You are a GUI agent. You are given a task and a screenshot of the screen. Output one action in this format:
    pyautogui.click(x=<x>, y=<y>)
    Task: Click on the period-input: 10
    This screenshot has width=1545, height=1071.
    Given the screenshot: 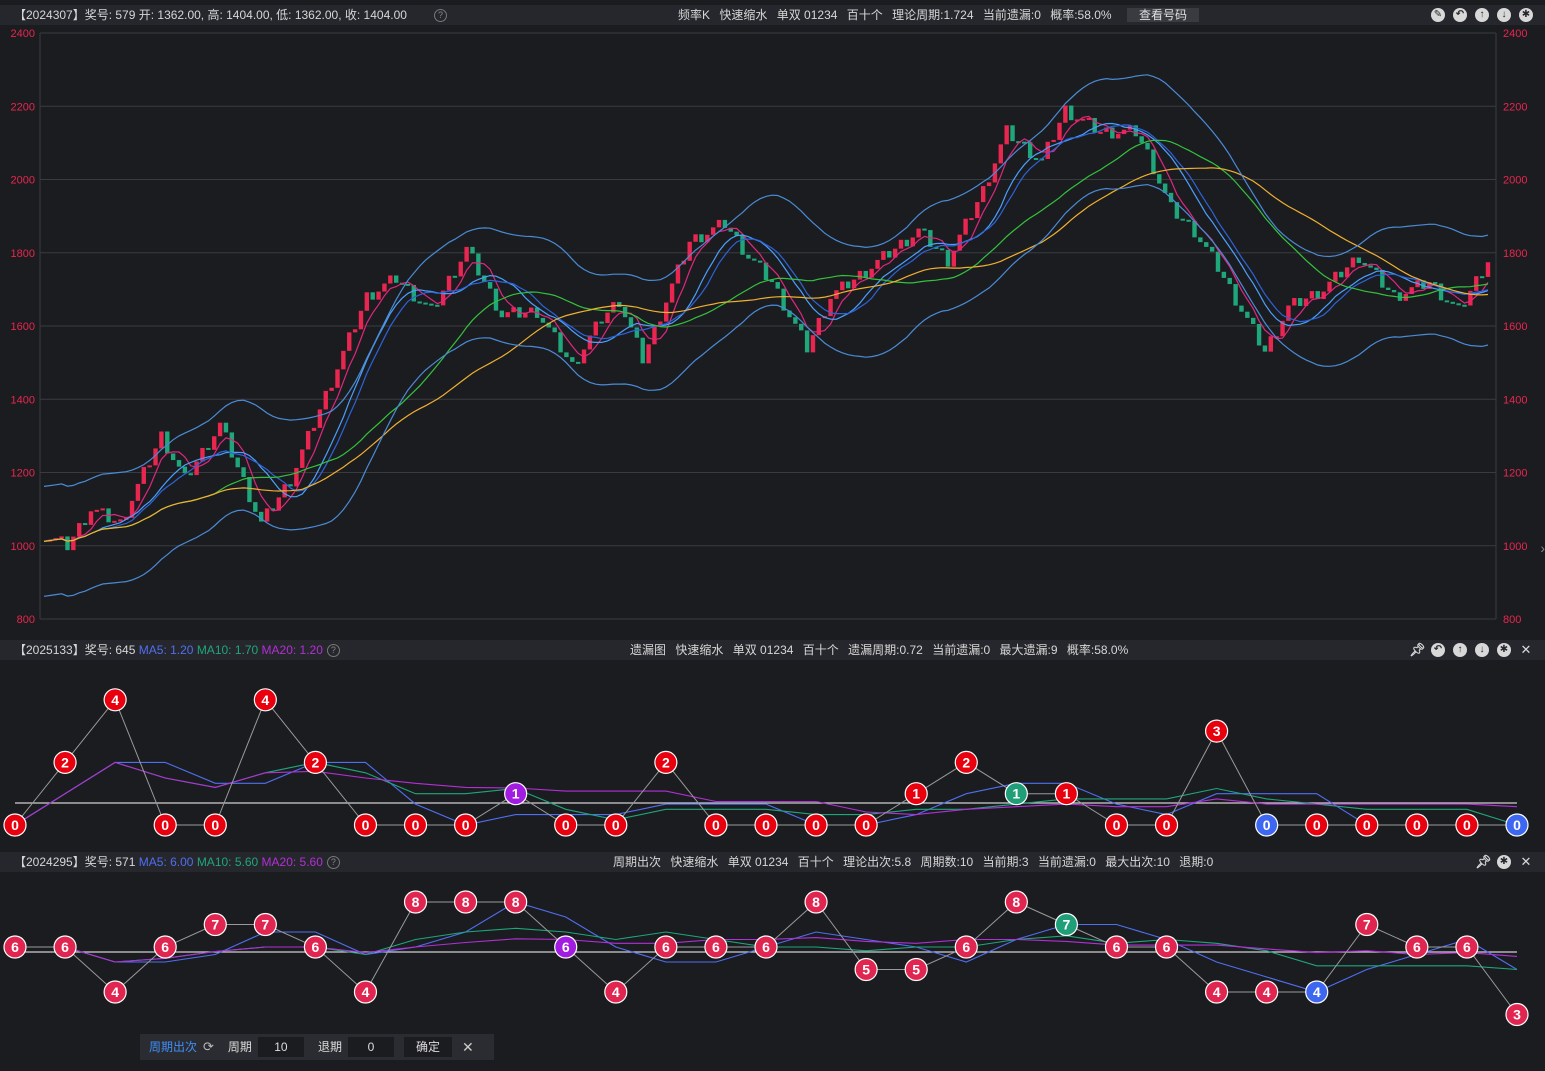 What is the action you would take?
    pyautogui.click(x=280, y=1047)
    